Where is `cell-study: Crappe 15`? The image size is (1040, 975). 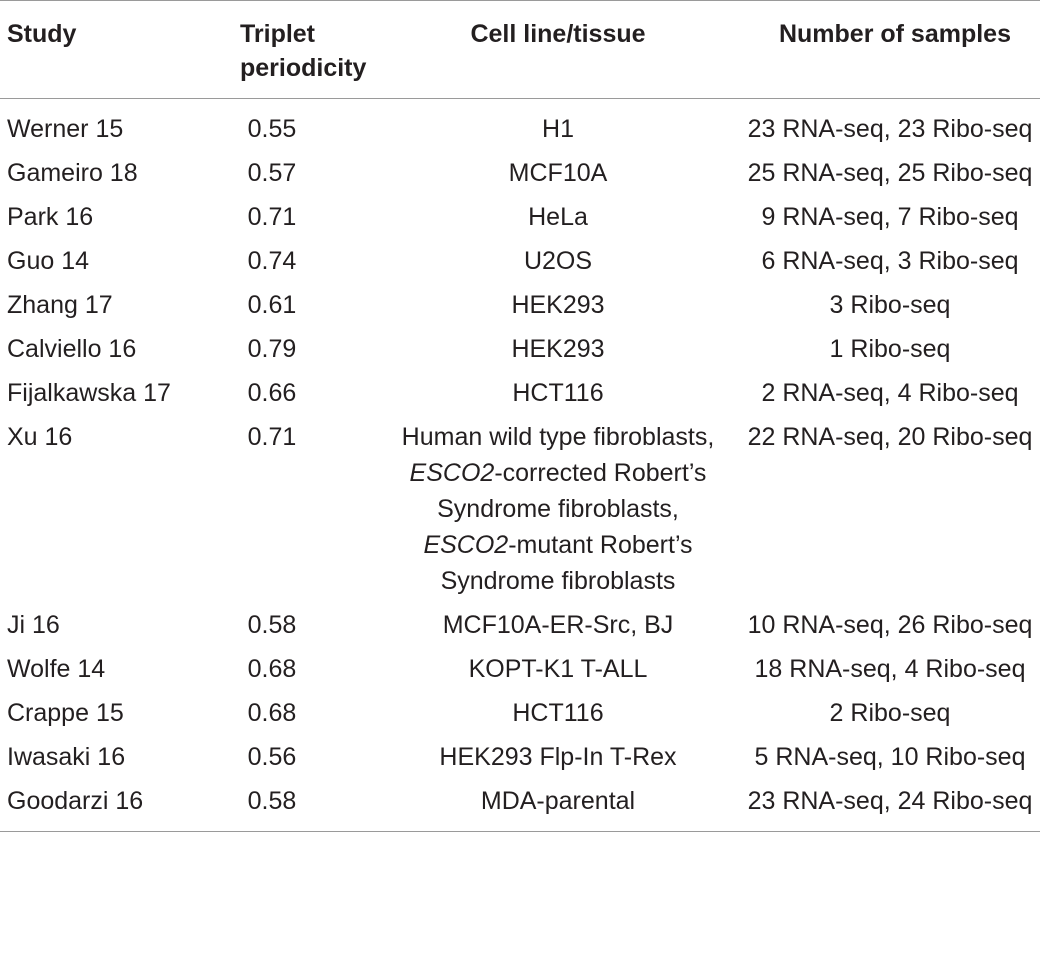
cell-study: Crappe 15 is located at coordinates (65, 713).